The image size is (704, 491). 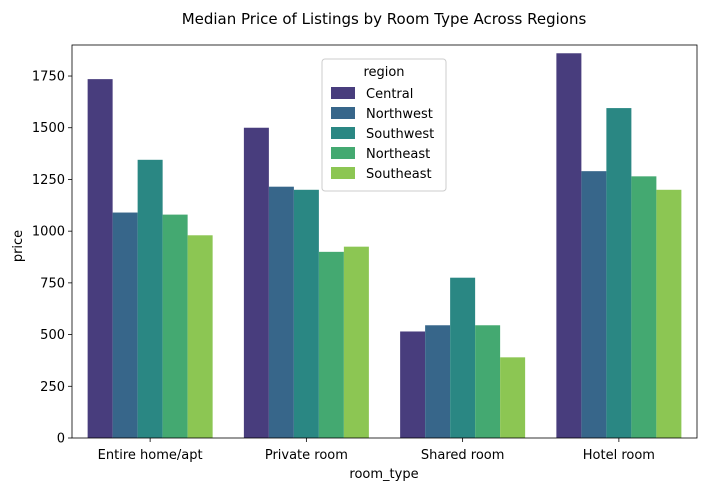 What do you see at coordinates (48, 128) in the screenshot?
I see `y-tick-label: 1500` at bounding box center [48, 128].